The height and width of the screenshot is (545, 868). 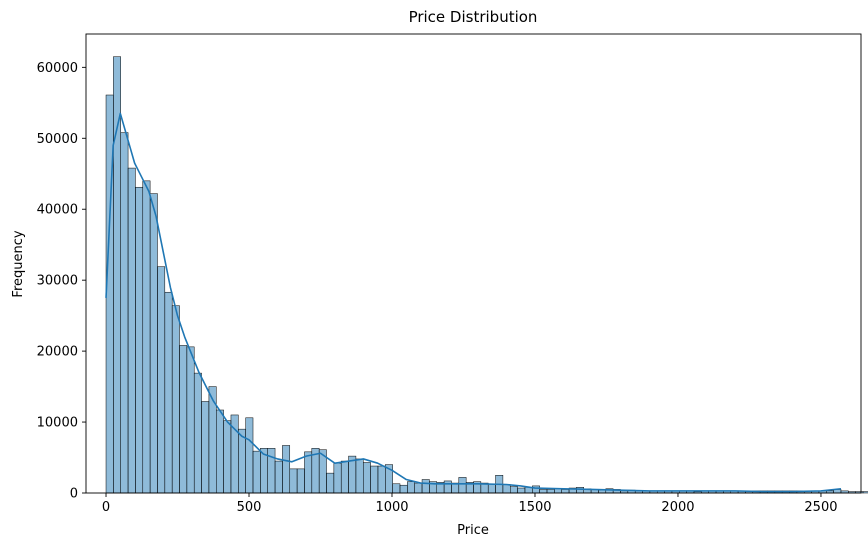 I want to click on y-tick-label: 20000, so click(x=57, y=352).